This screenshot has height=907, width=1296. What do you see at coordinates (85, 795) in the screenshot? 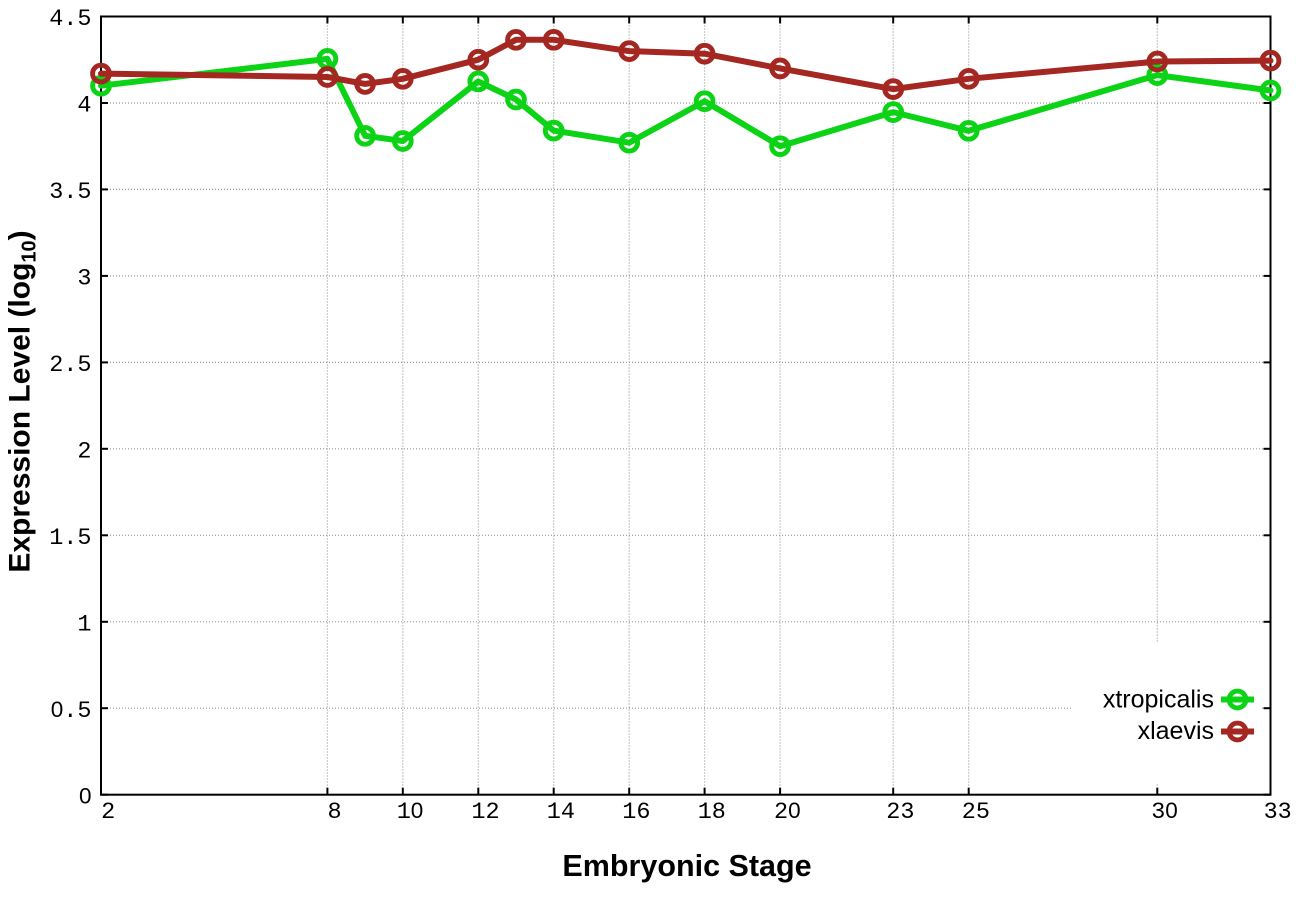
I see `svg-text: 0` at bounding box center [85, 795].